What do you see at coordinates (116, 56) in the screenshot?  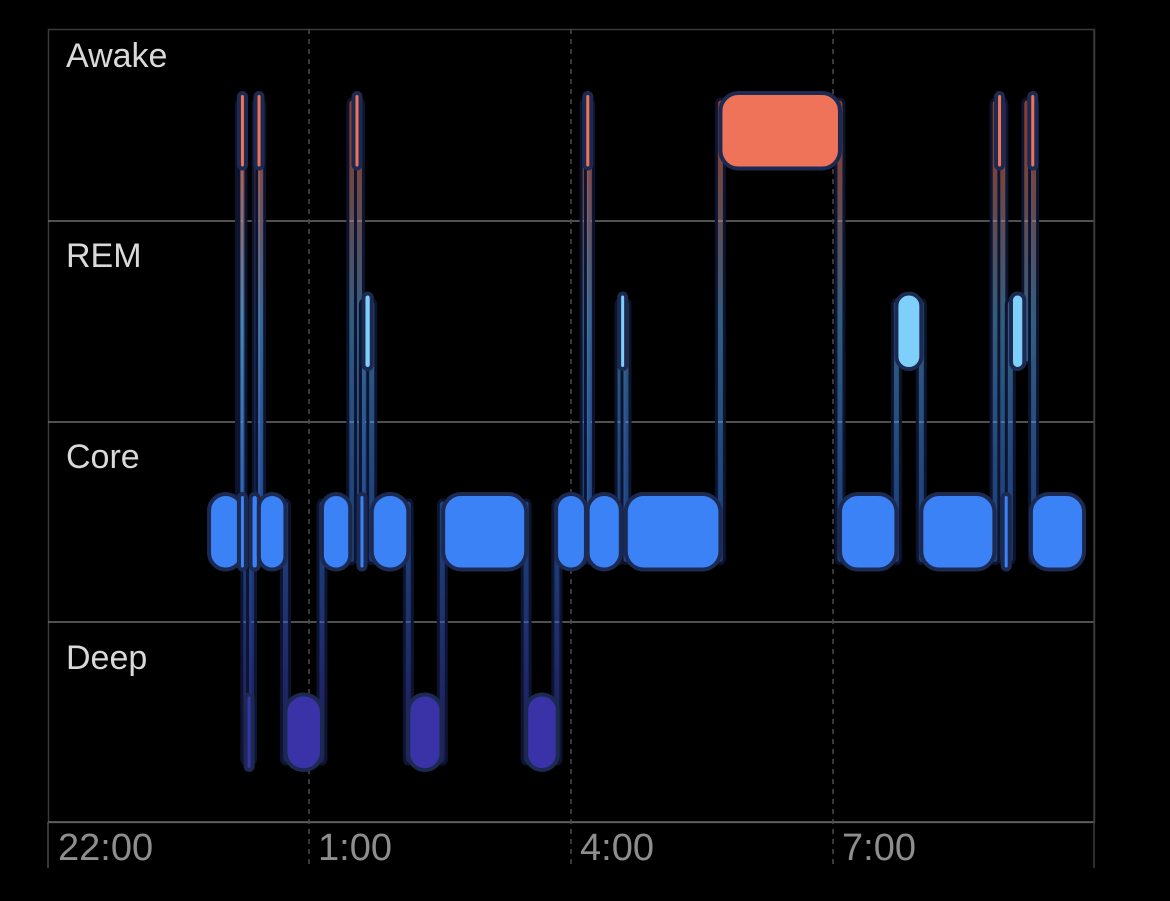 I see `stage-label-awake: Awake` at bounding box center [116, 56].